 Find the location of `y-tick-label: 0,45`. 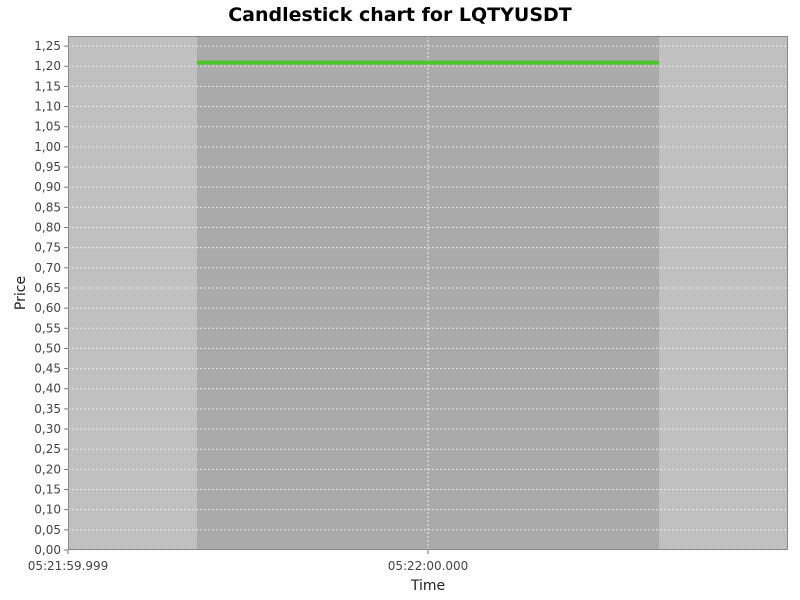

y-tick-label: 0,45 is located at coordinates (47, 369).